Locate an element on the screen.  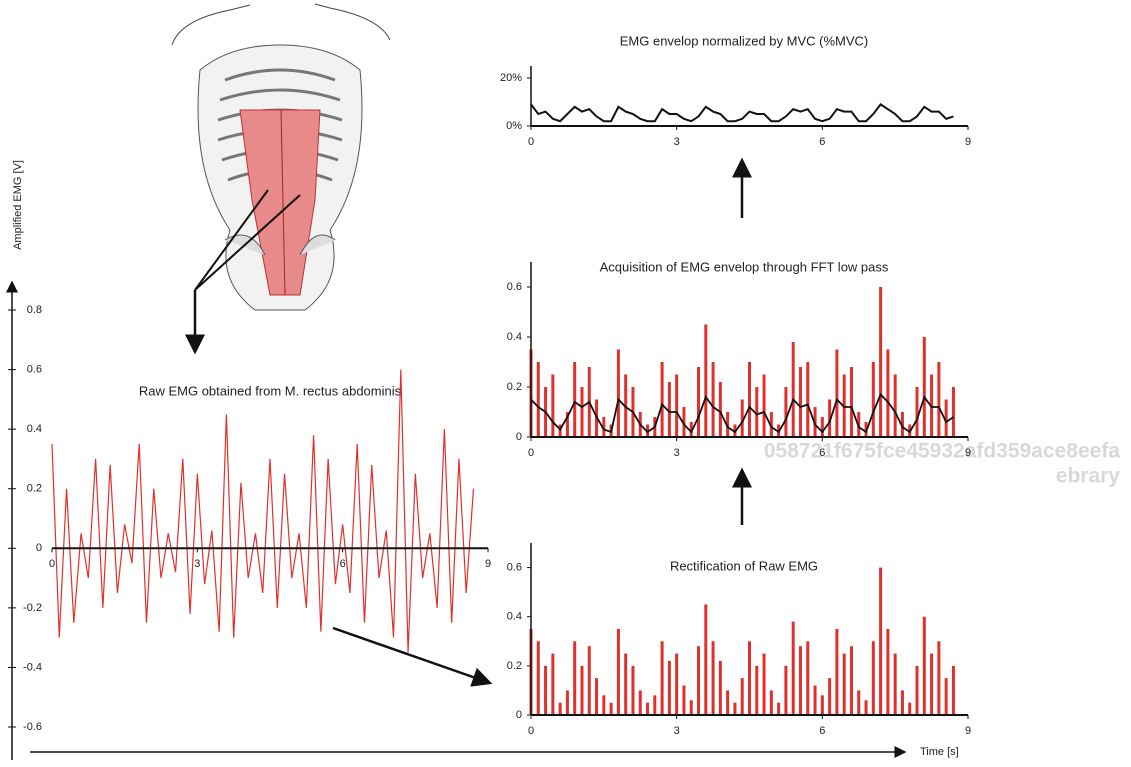
y-tick-label: 0.8 is located at coordinates (34, 310).